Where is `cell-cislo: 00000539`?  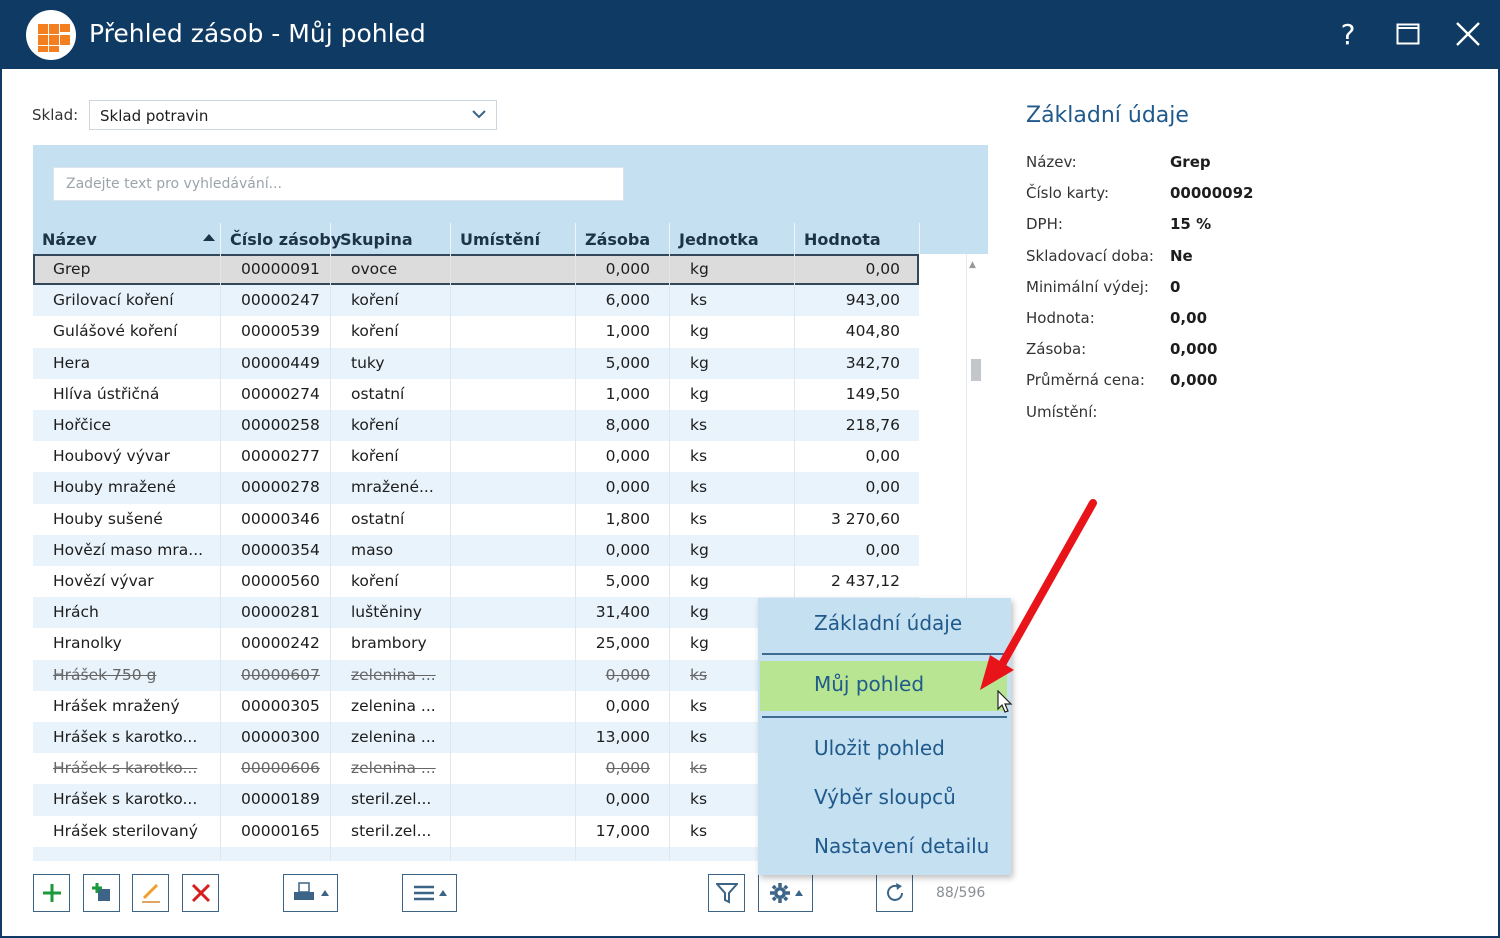
cell-cislo: 00000539 is located at coordinates (280, 331).